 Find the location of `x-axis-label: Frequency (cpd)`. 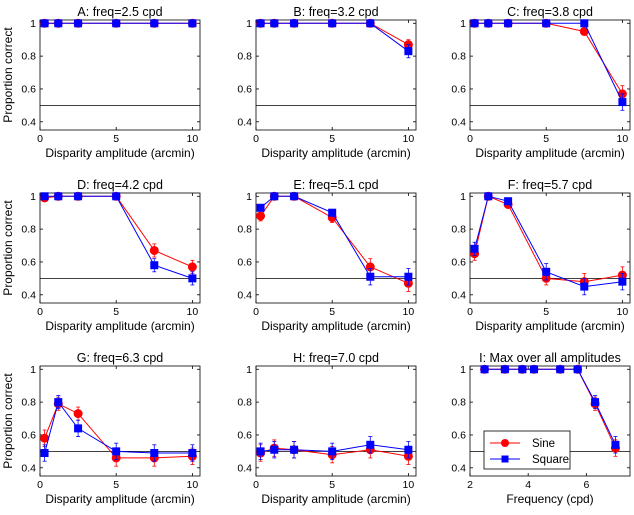

x-axis-label: Frequency (cpd) is located at coordinates (549, 499).